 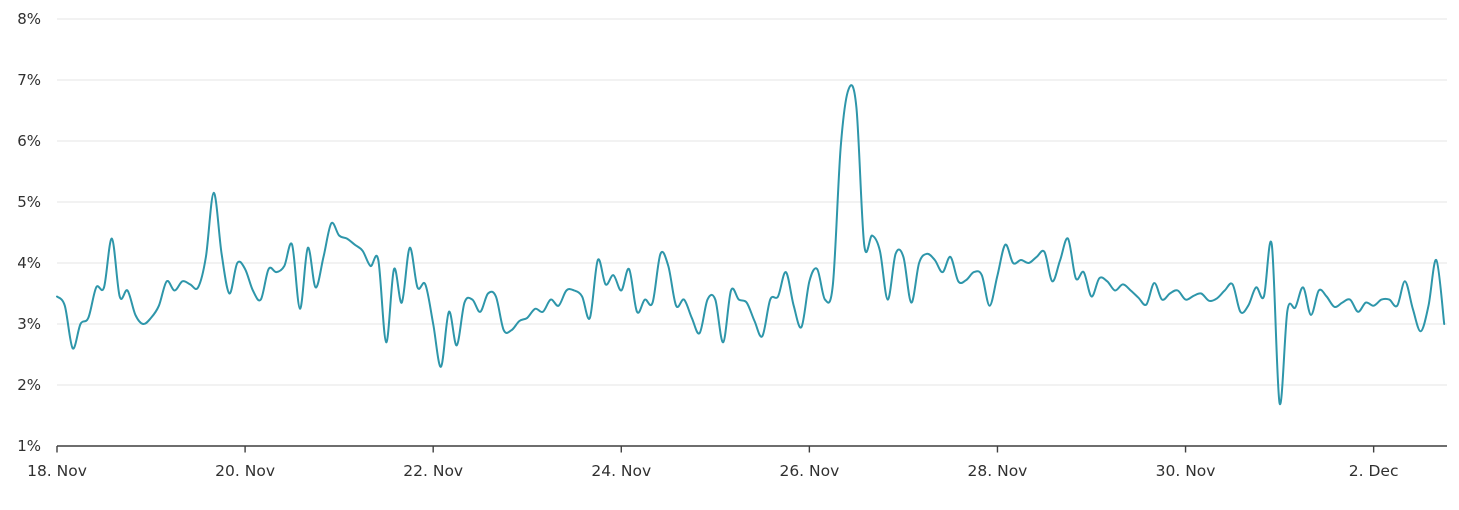 What do you see at coordinates (29, 202) in the screenshot?
I see `y-tick-label: 5%` at bounding box center [29, 202].